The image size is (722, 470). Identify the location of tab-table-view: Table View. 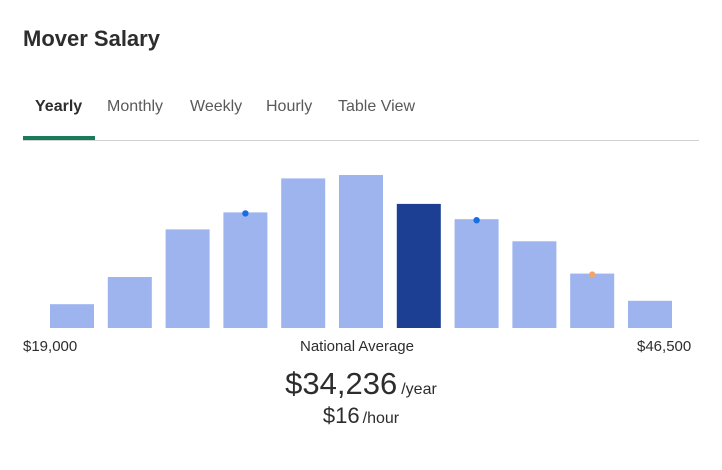
(377, 106).